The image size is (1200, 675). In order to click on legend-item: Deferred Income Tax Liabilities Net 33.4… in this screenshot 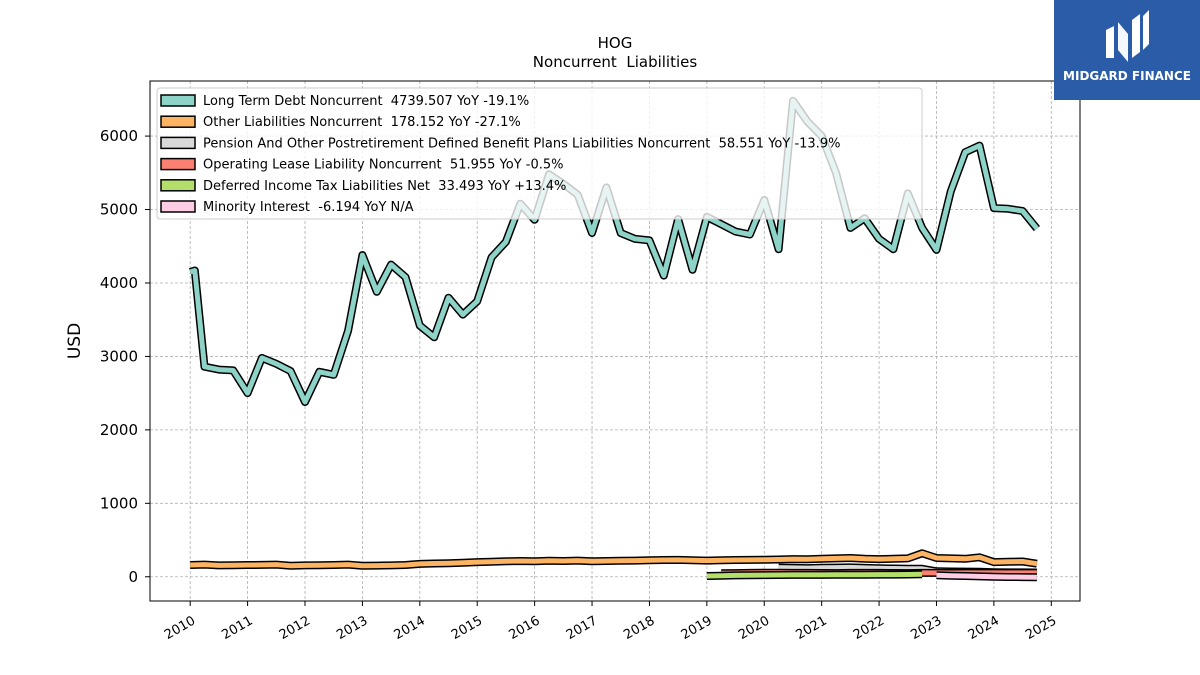, I will do `click(363, 186)`.